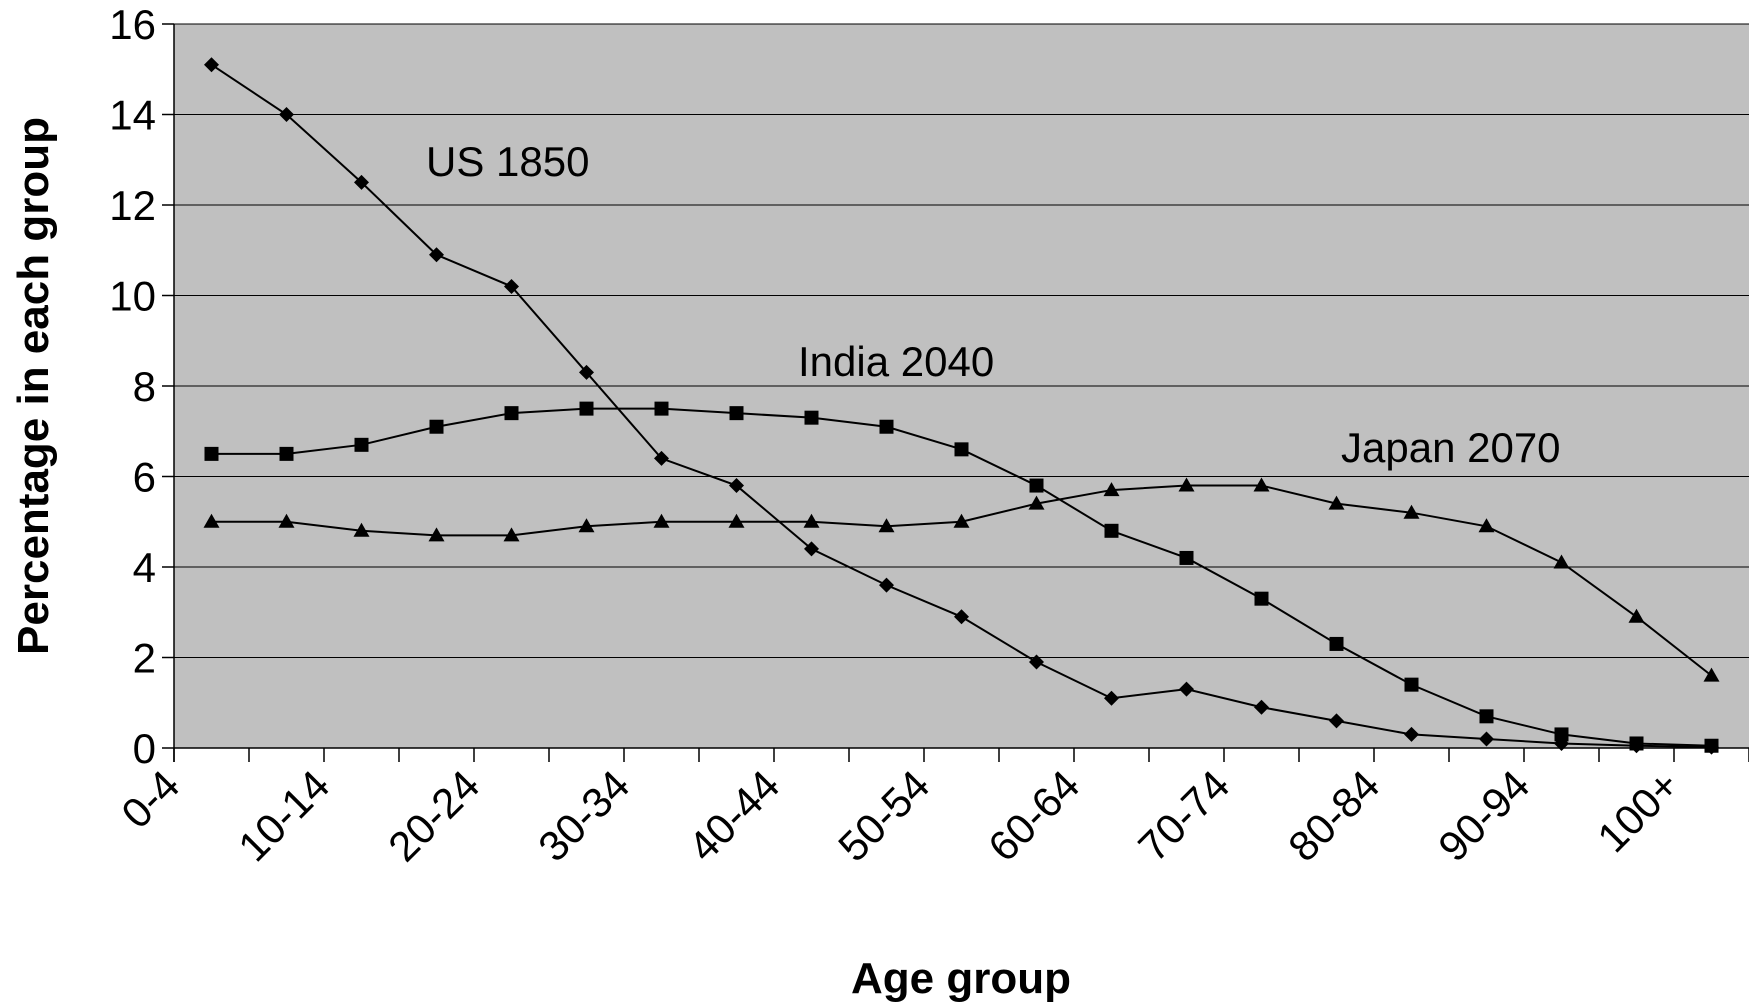 The image size is (1749, 1006). Describe the element at coordinates (1033, 815) in the screenshot. I see `x-tick-label: 60-64` at that location.